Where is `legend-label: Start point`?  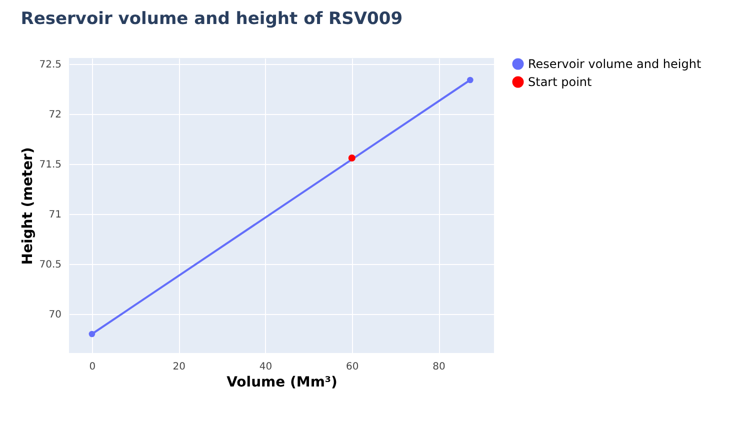
legend-label: Start point is located at coordinates (560, 82).